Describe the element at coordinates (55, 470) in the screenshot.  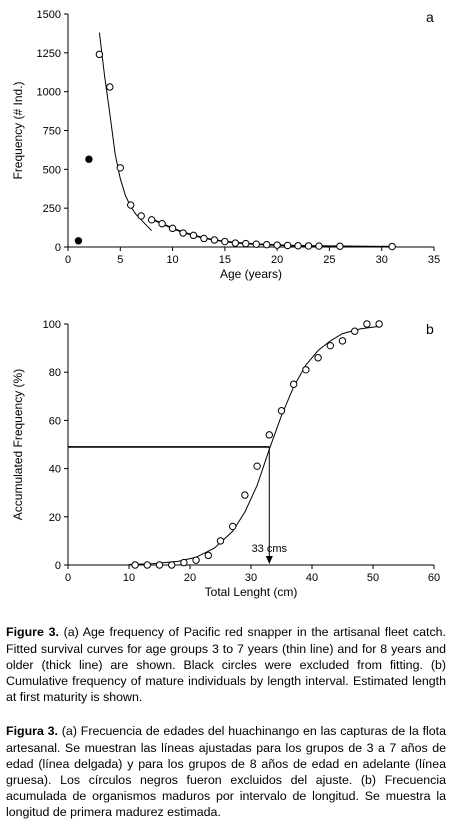
I see `y-tick-label: 40` at that location.